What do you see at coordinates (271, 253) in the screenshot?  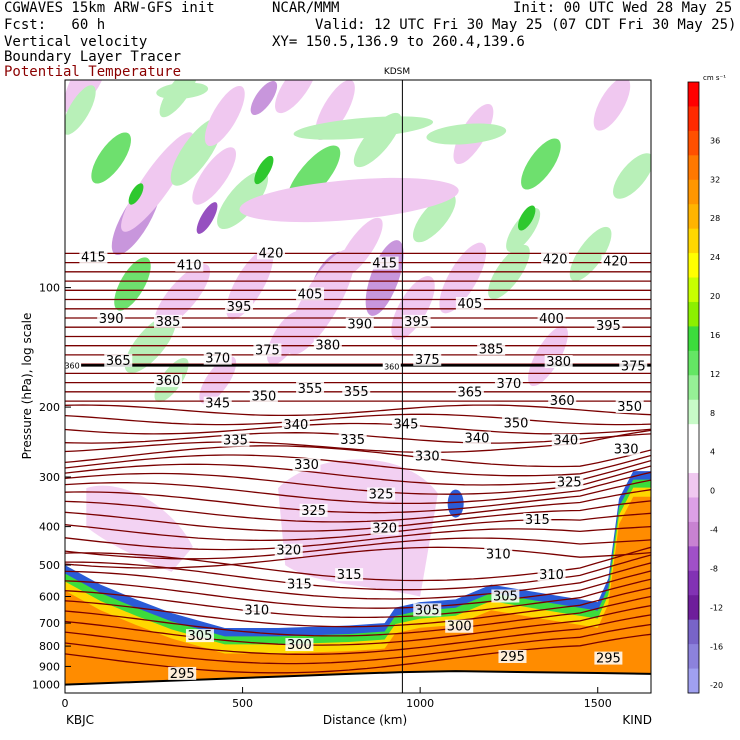 I see `theta-label-2: 420` at bounding box center [271, 253].